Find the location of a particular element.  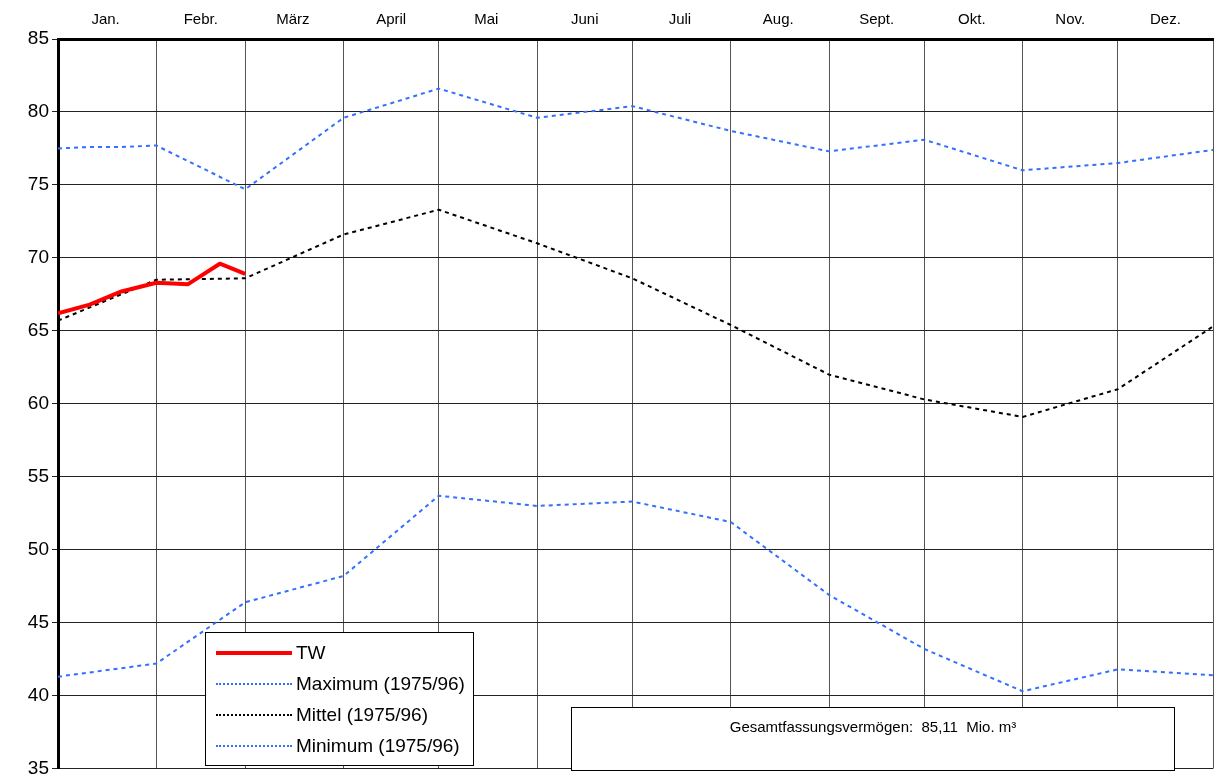

x-tick-label: März is located at coordinates (293, 19).